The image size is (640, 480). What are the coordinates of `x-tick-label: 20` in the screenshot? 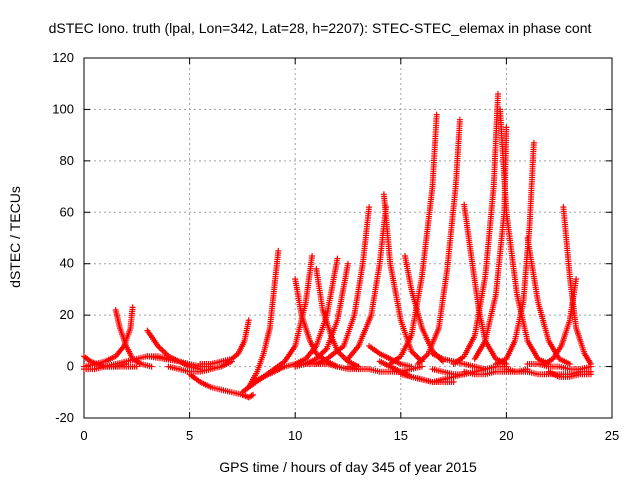 It's located at (506, 435).